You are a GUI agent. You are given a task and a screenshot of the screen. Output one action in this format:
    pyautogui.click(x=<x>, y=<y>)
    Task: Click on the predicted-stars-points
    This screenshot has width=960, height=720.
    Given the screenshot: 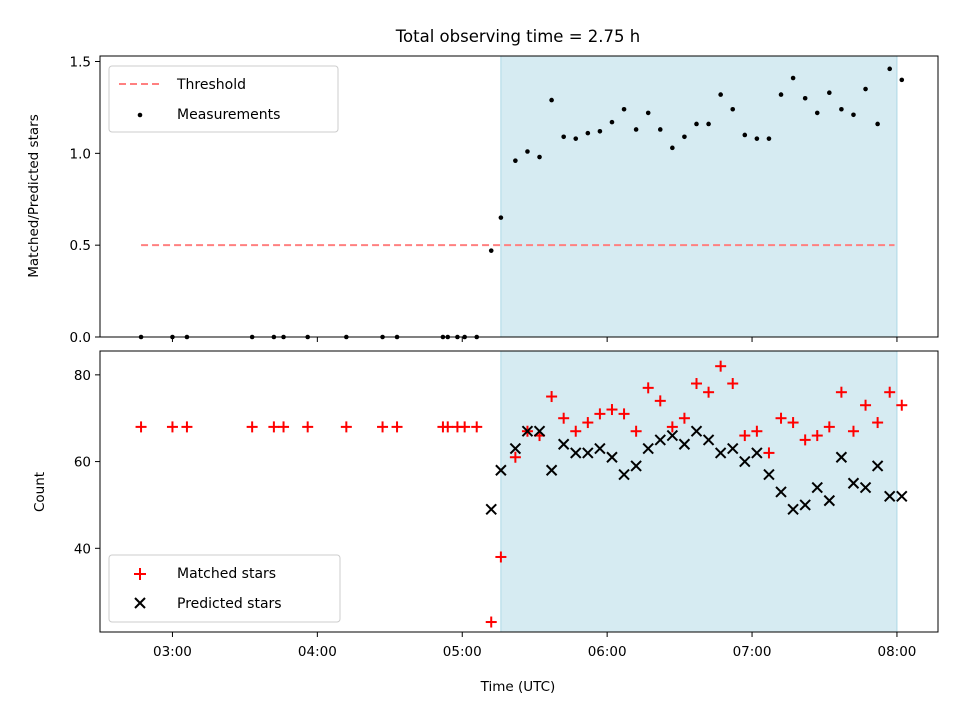 What is the action you would take?
    pyautogui.click(x=696, y=470)
    